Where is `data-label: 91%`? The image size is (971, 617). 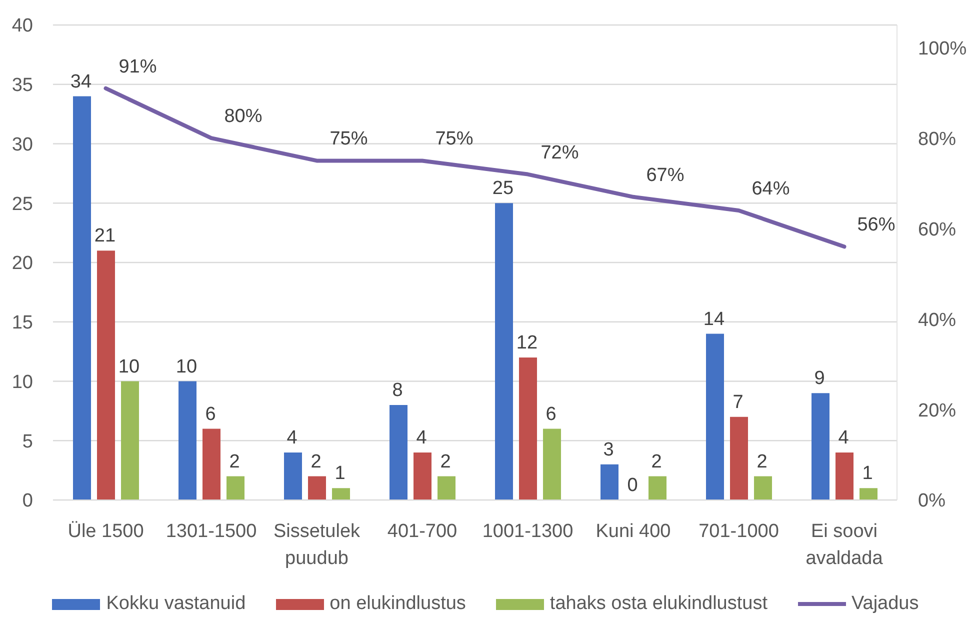 data-label: 91% is located at coordinates (137, 67).